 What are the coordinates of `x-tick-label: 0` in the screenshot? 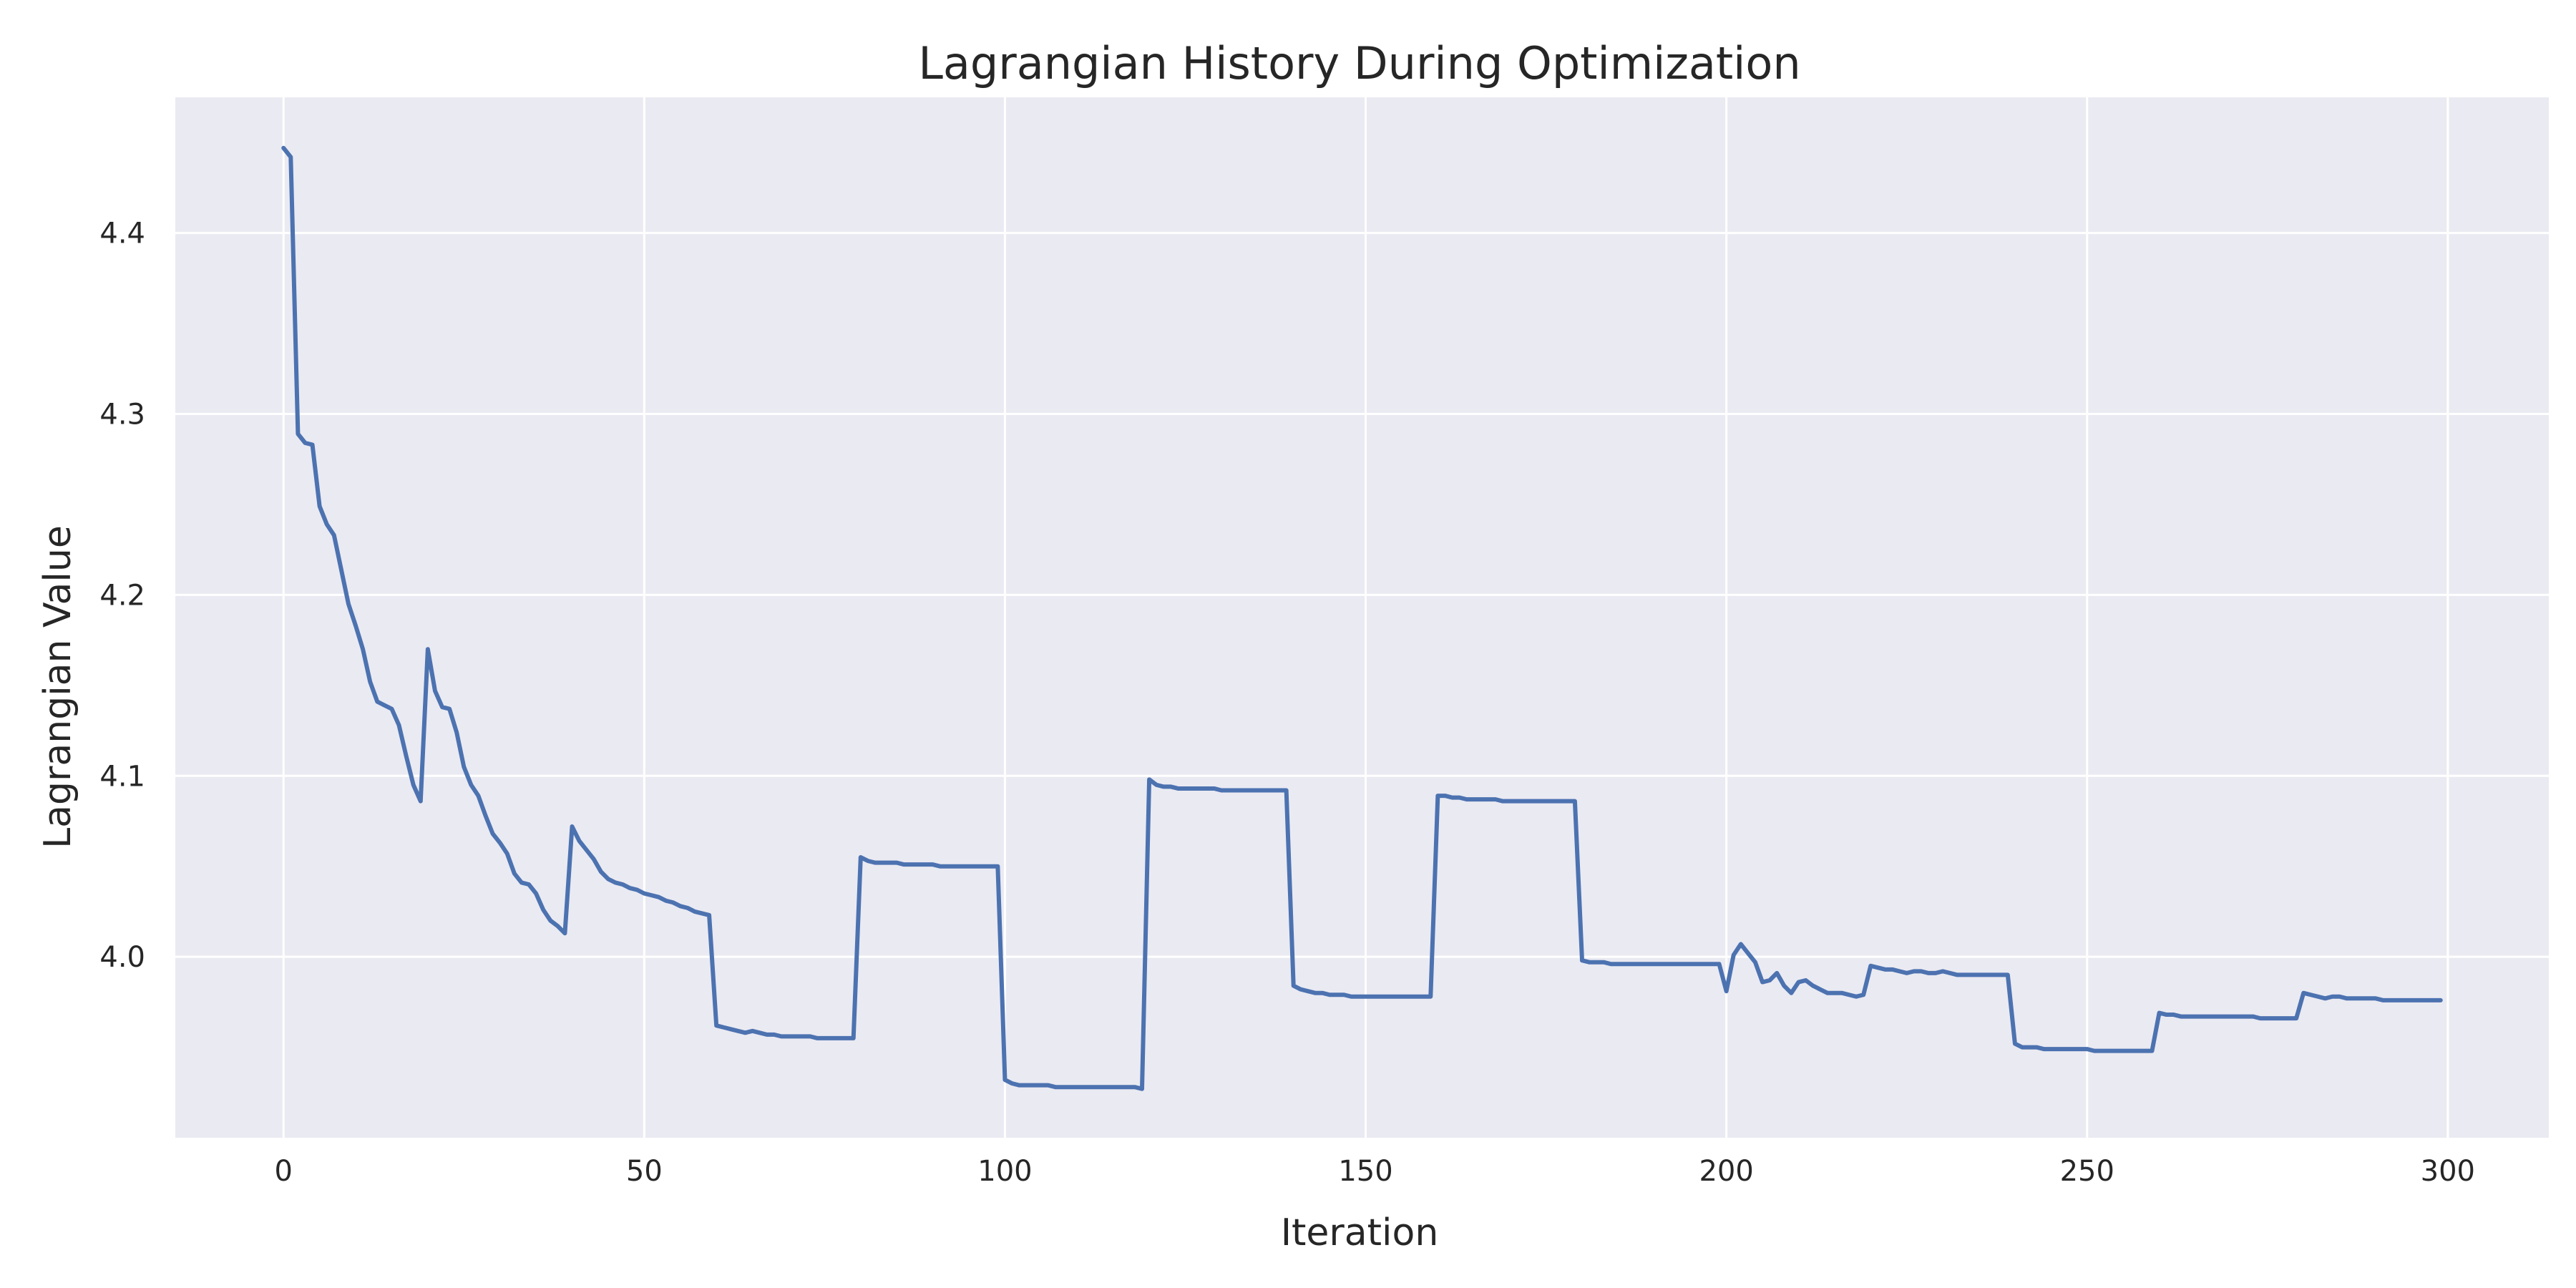 It's located at (284, 1171).